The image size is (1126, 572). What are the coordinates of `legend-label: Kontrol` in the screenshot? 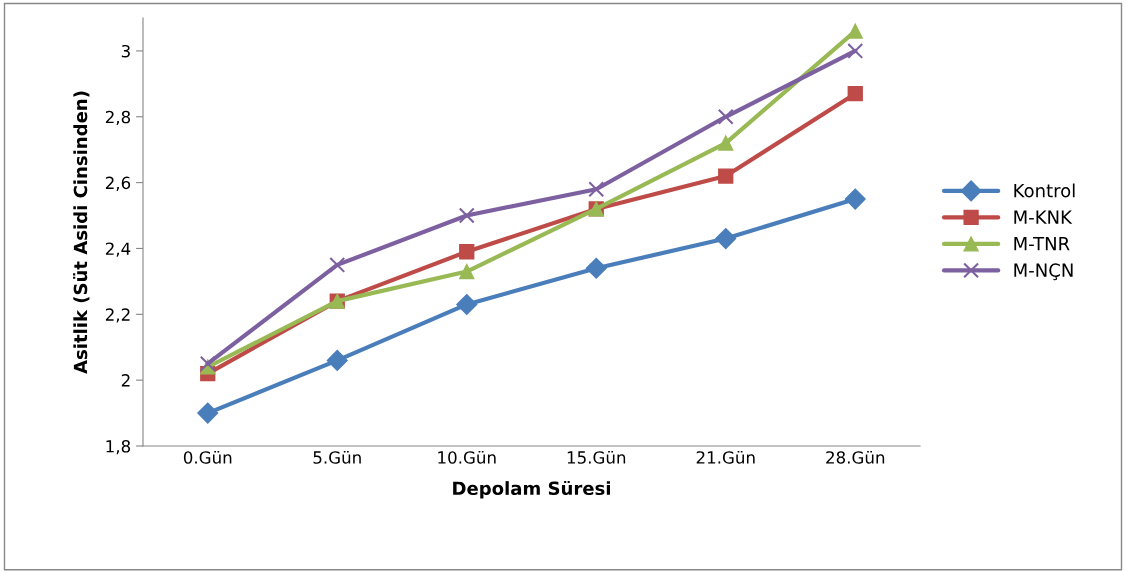 It's located at (1044, 190).